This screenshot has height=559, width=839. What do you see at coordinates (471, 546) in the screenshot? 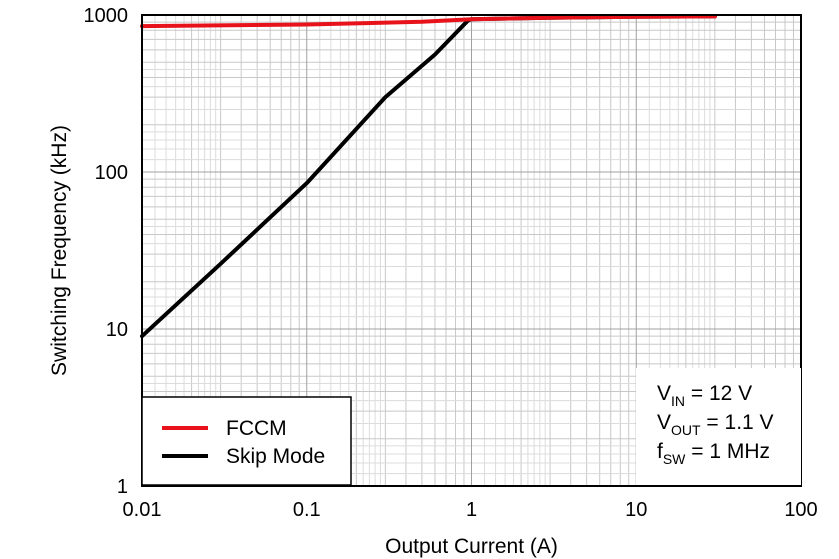
I see `x-axis-label: Output Current (A)` at bounding box center [471, 546].